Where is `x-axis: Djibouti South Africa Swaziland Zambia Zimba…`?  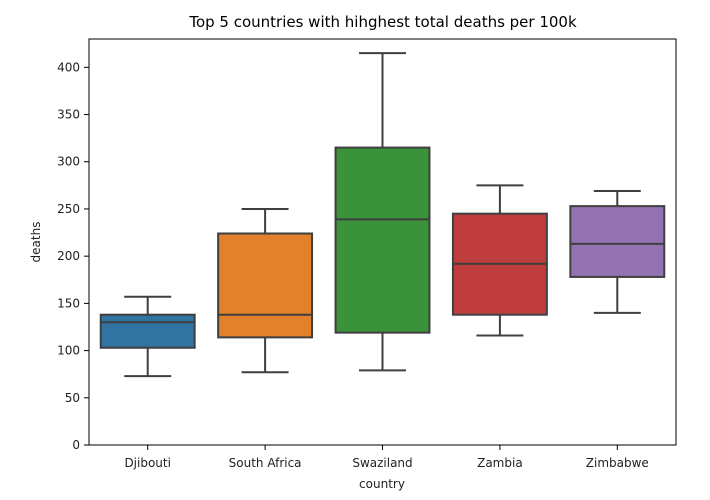 x-axis: Djibouti South Africa Swaziland Zambia Zimba… is located at coordinates (386, 457).